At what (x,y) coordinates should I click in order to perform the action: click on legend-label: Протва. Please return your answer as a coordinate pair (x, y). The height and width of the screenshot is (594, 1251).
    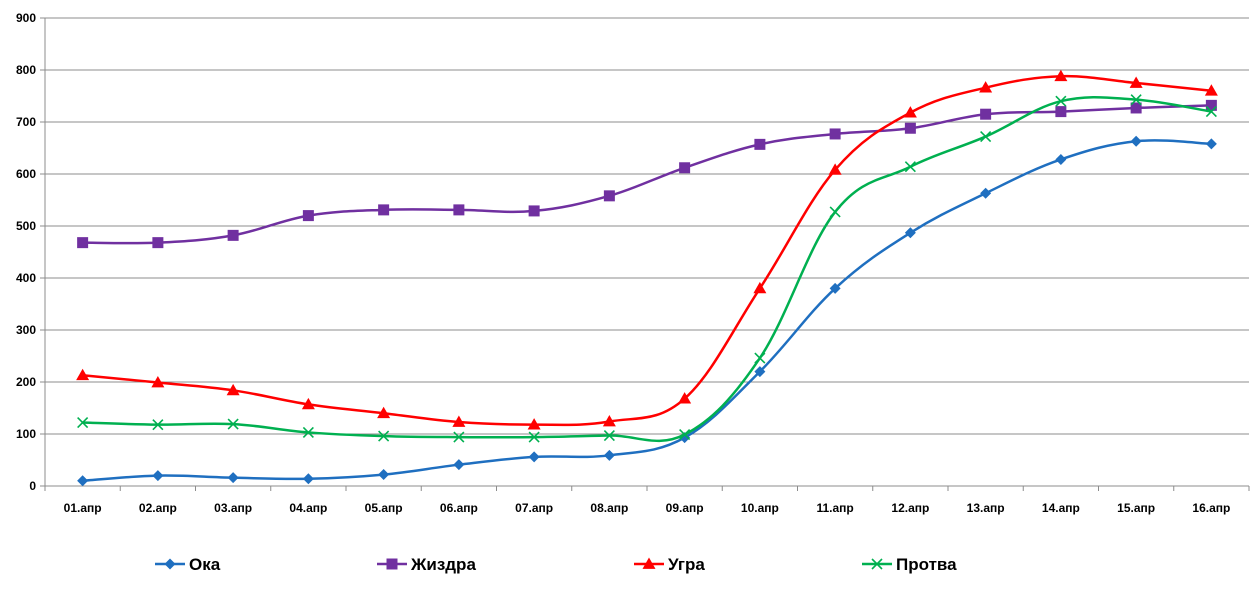
    Looking at the image, I should click on (926, 564).